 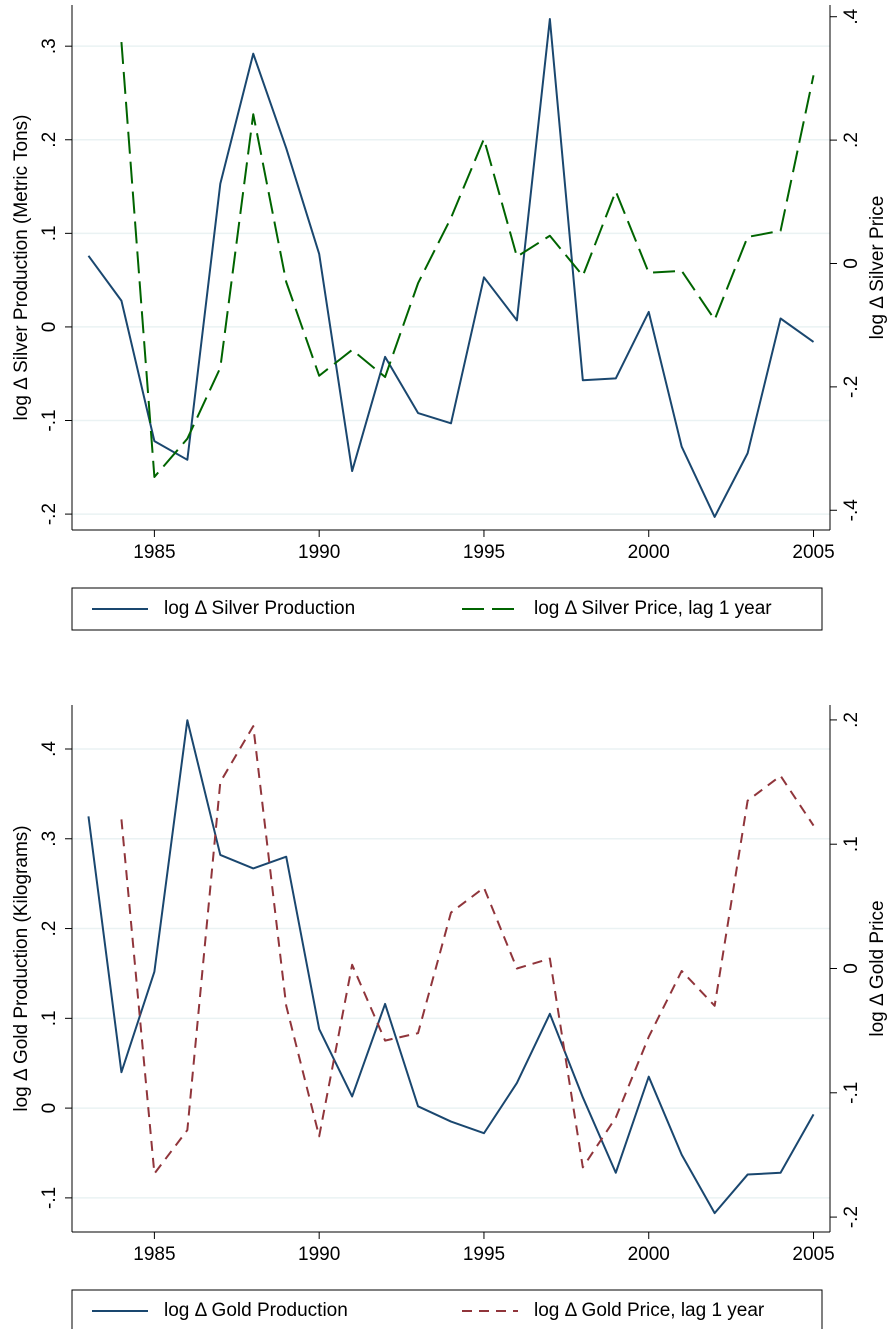 I want to click on y2-axis-title: log Δ Gold Price, so click(x=877, y=968).